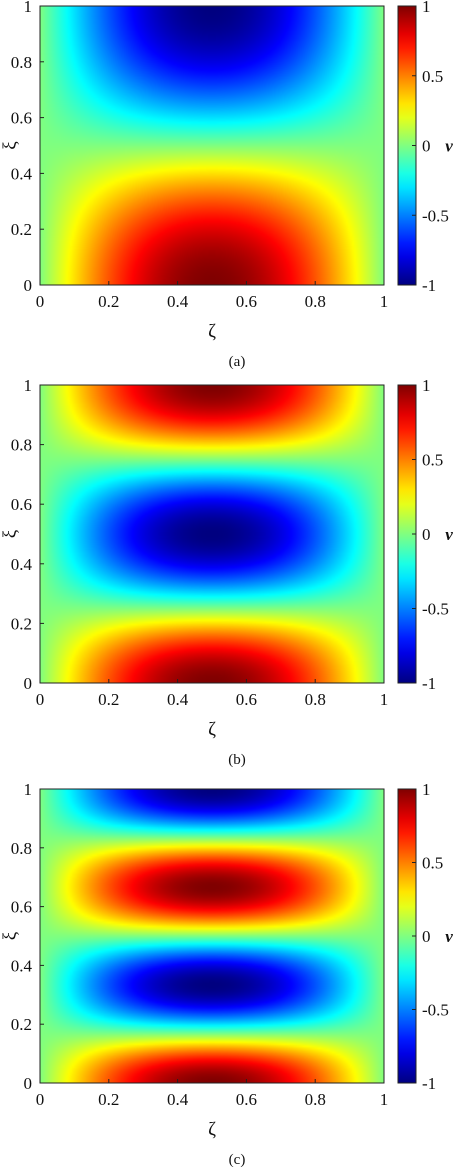 Image resolution: width=474 pixels, height=1174 pixels. What do you see at coordinates (237, 362) in the screenshot?
I see `panel-caption: (a)` at bounding box center [237, 362].